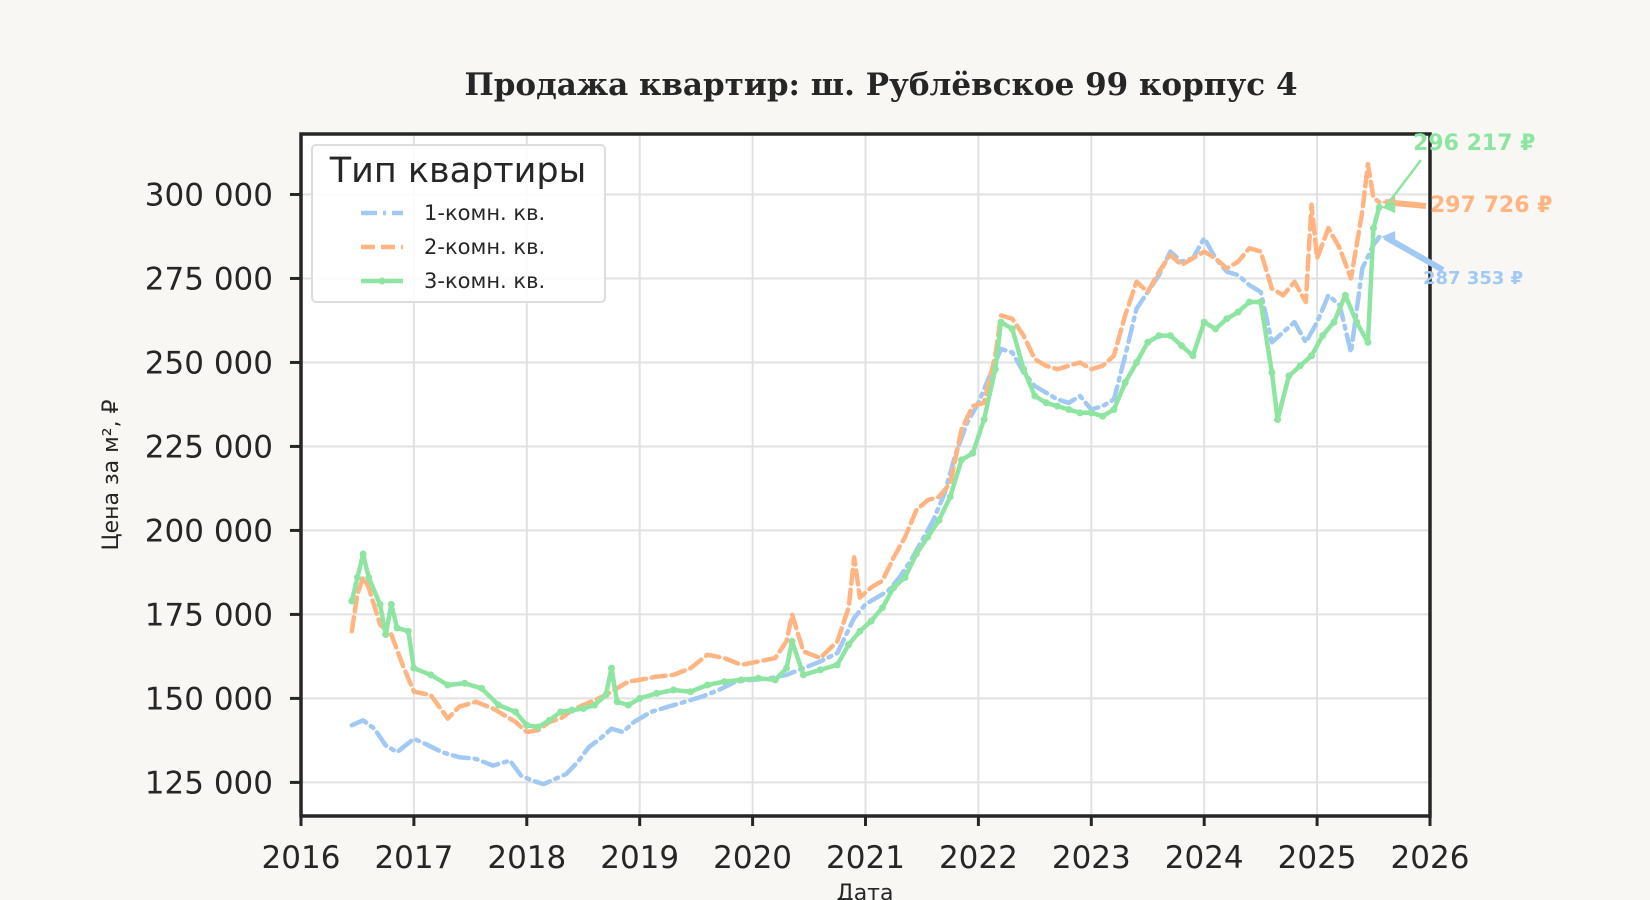  What do you see at coordinates (526, 858) in the screenshot?
I see `x-tick-label: 2018` at bounding box center [526, 858].